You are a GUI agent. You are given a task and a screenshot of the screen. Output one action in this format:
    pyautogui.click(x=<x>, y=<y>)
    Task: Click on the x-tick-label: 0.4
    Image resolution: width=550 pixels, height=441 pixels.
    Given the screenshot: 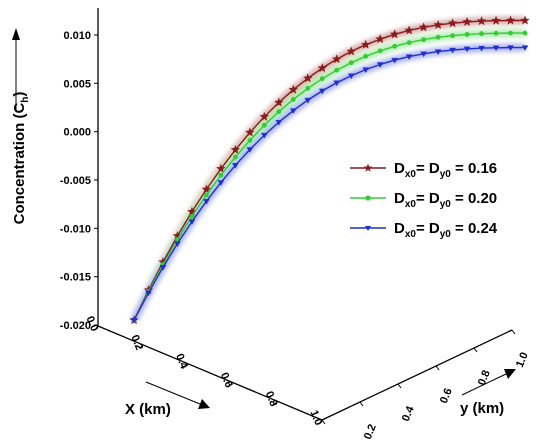 What is the action you would take?
    pyautogui.click(x=181, y=361)
    